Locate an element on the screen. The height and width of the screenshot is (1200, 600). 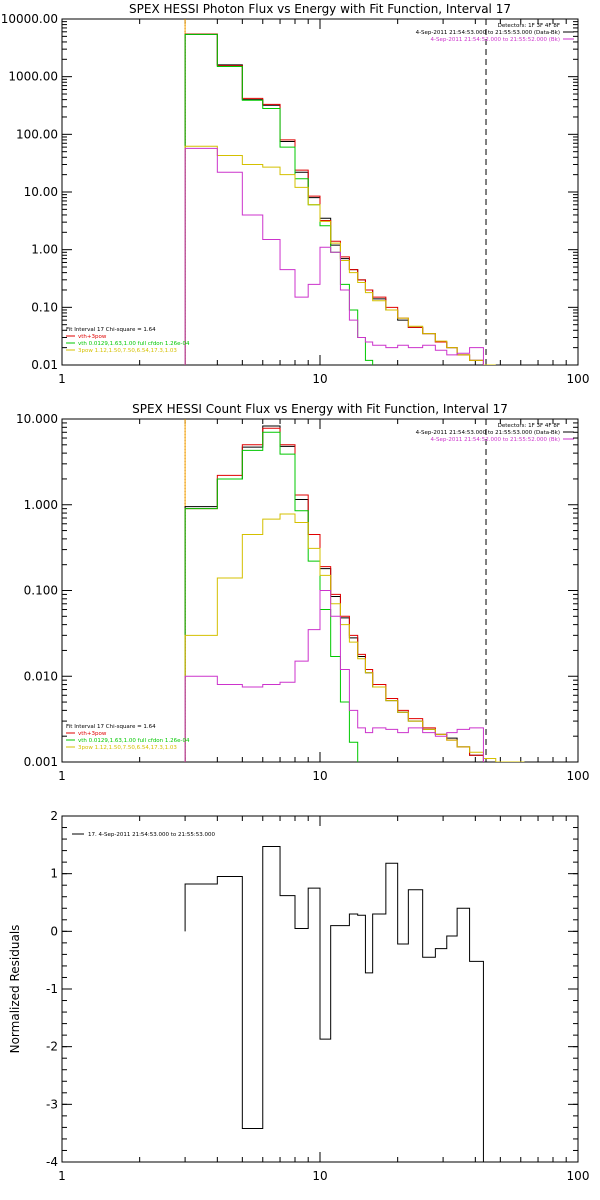
y-tick-label: 0.01 is located at coordinates (44, 365).